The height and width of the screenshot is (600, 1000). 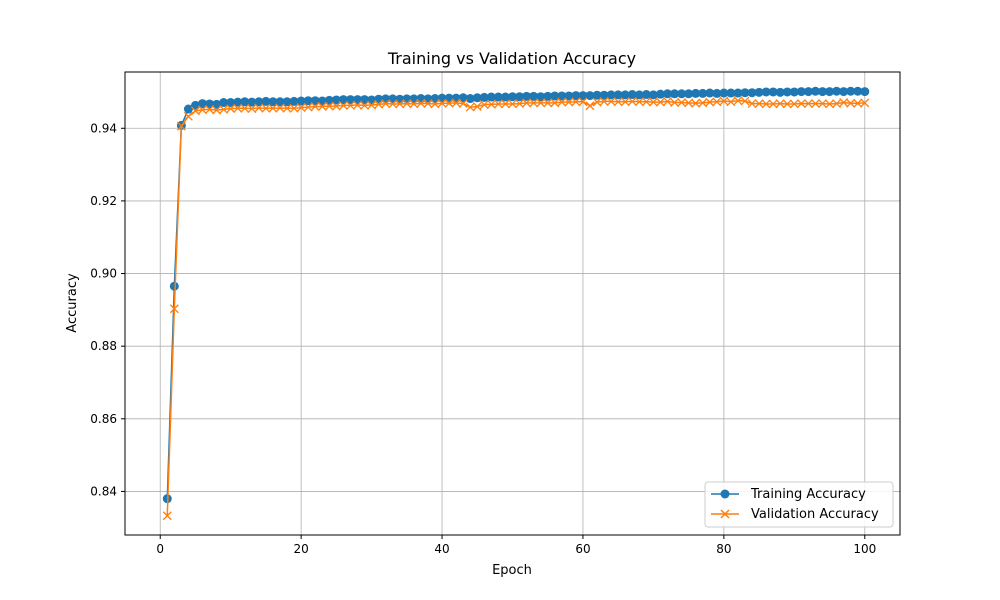 I want to click on chart-title: Training vs Validation Accuracy, so click(x=511, y=58).